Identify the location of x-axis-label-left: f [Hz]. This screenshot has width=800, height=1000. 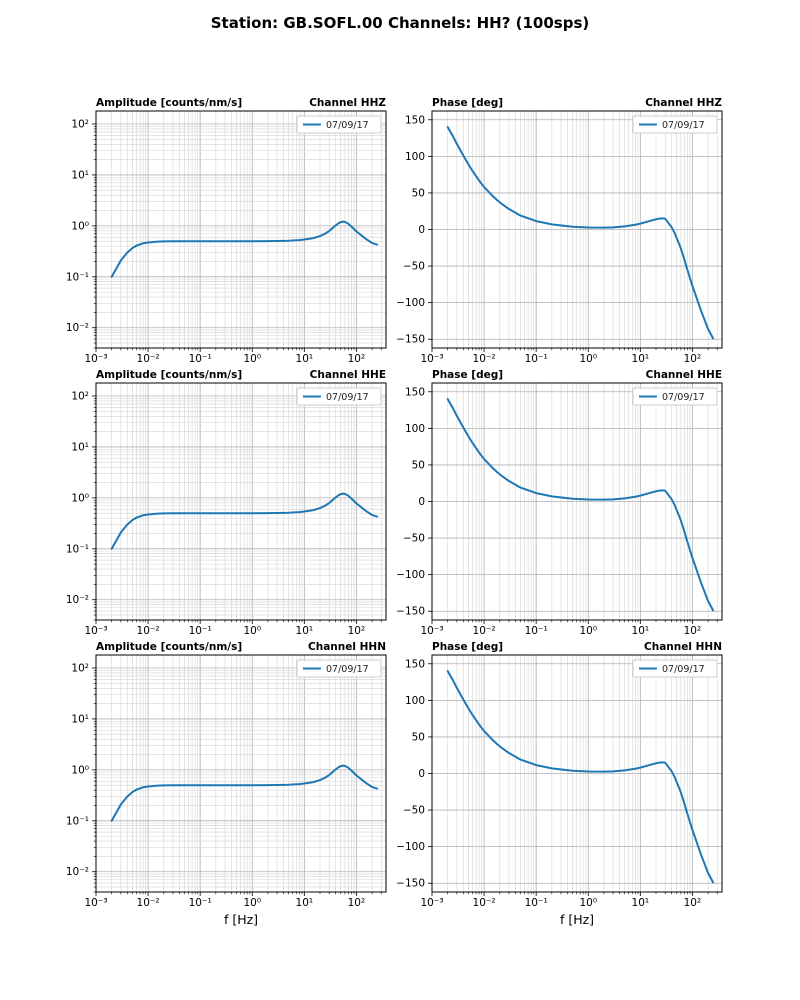
(241, 919).